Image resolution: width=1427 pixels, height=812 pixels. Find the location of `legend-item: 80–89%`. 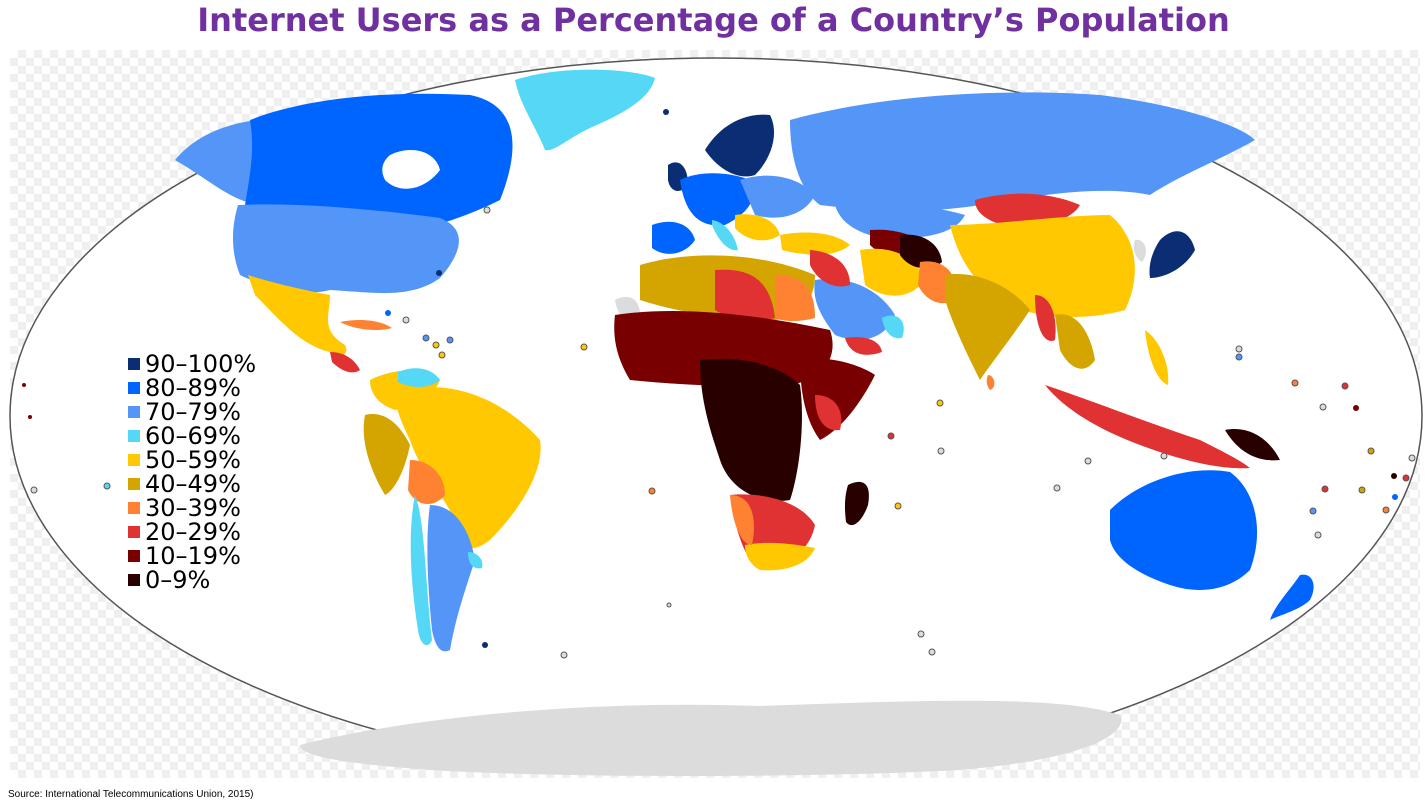

legend-item: 80–89% is located at coordinates (192, 388).